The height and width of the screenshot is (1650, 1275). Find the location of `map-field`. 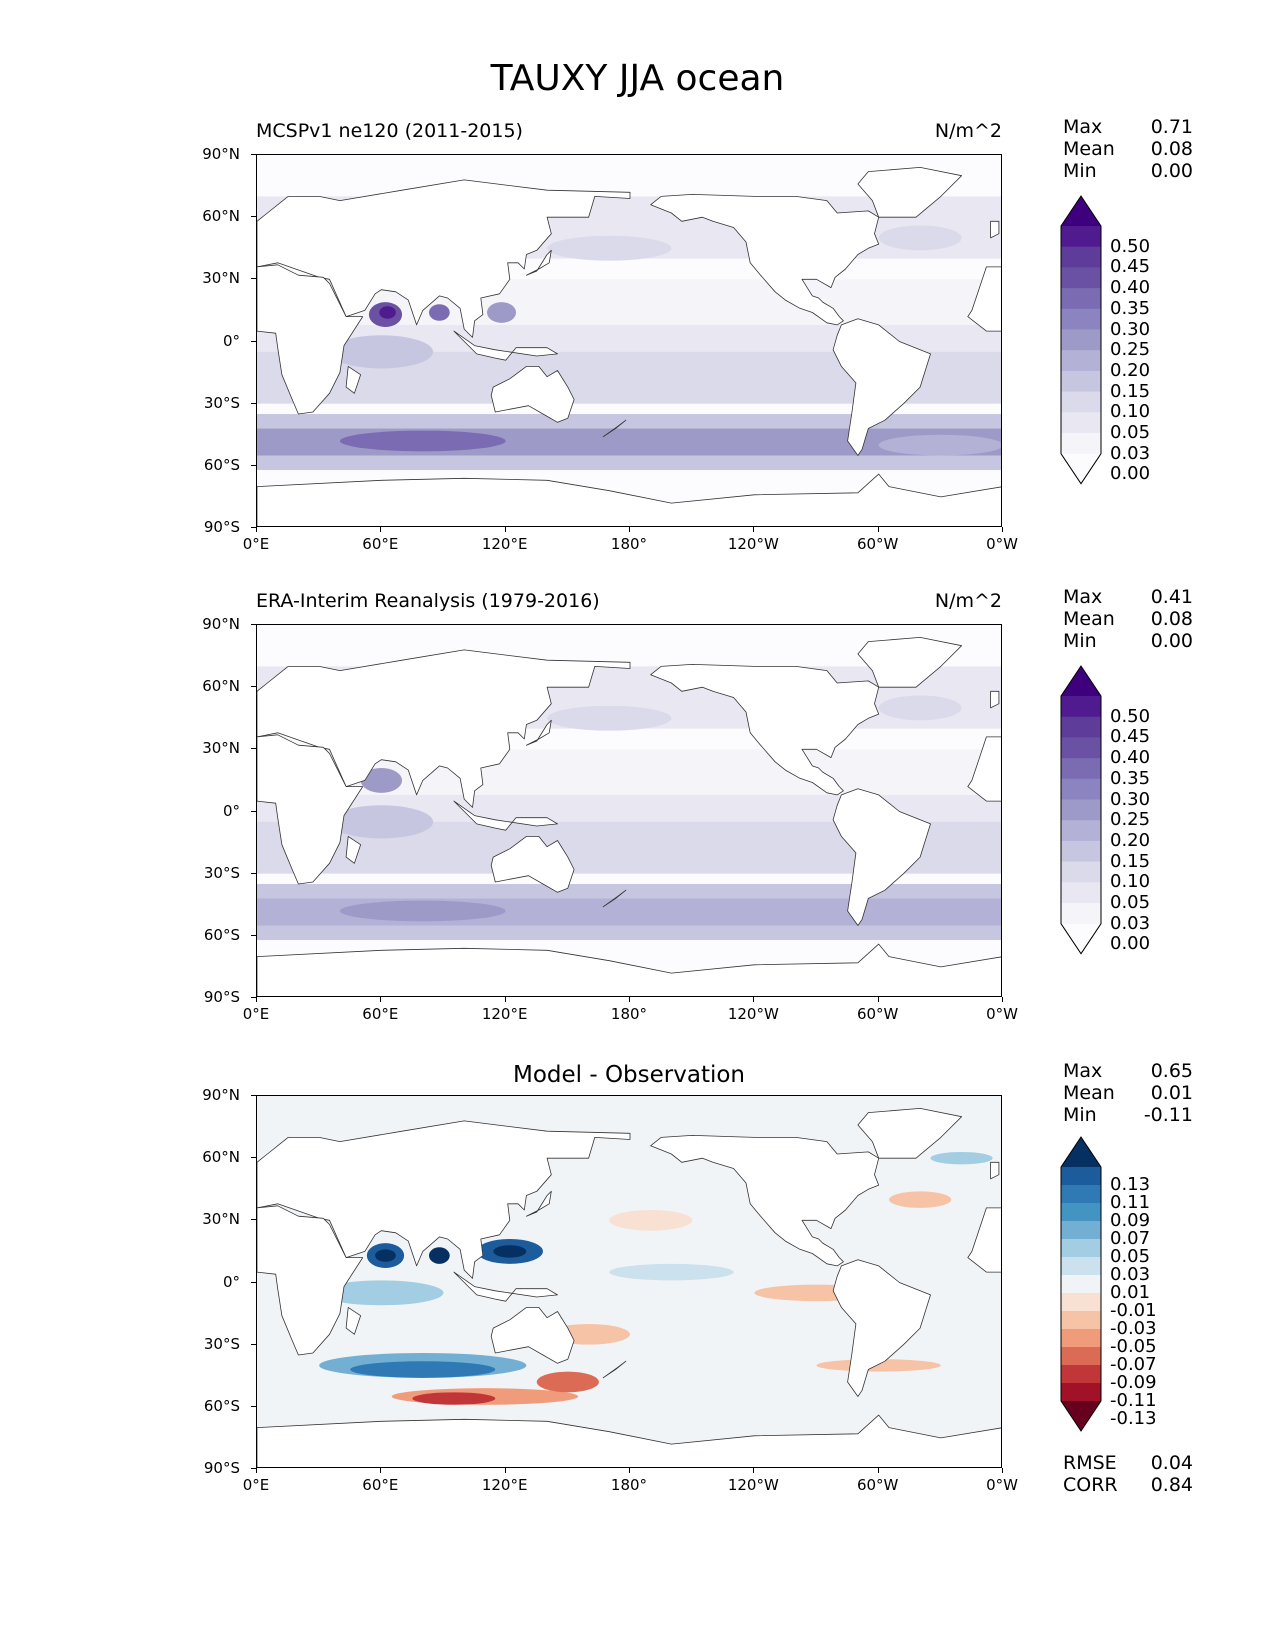

map-field is located at coordinates (629, 1281).